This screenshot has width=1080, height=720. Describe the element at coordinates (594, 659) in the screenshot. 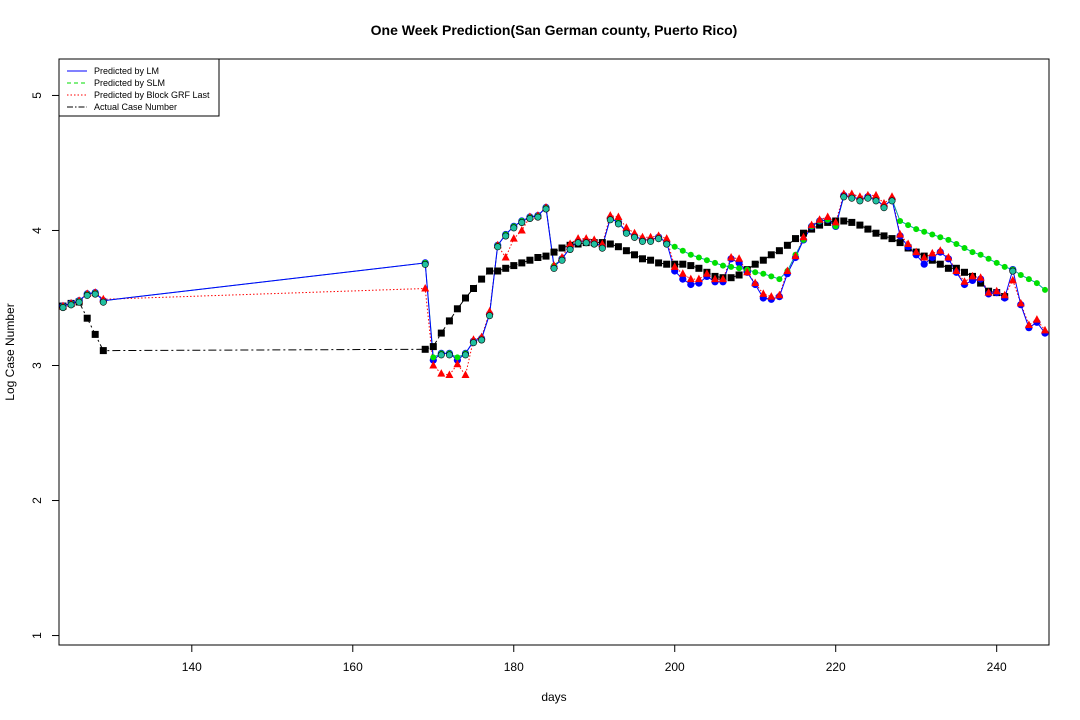

I see `x-axis: 140 160 180 200 220 240` at that location.